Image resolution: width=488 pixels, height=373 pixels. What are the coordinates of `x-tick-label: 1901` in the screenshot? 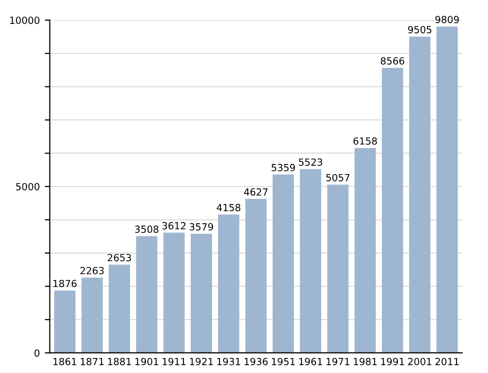 It's located at (146, 362).